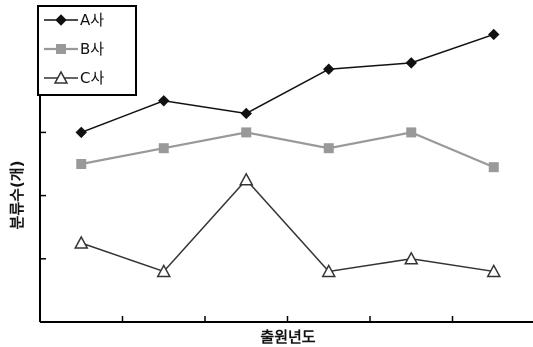 This screenshot has width=533, height=347. Describe the element at coordinates (61, 77) in the screenshot. I see `legend-marker-triangle` at that location.